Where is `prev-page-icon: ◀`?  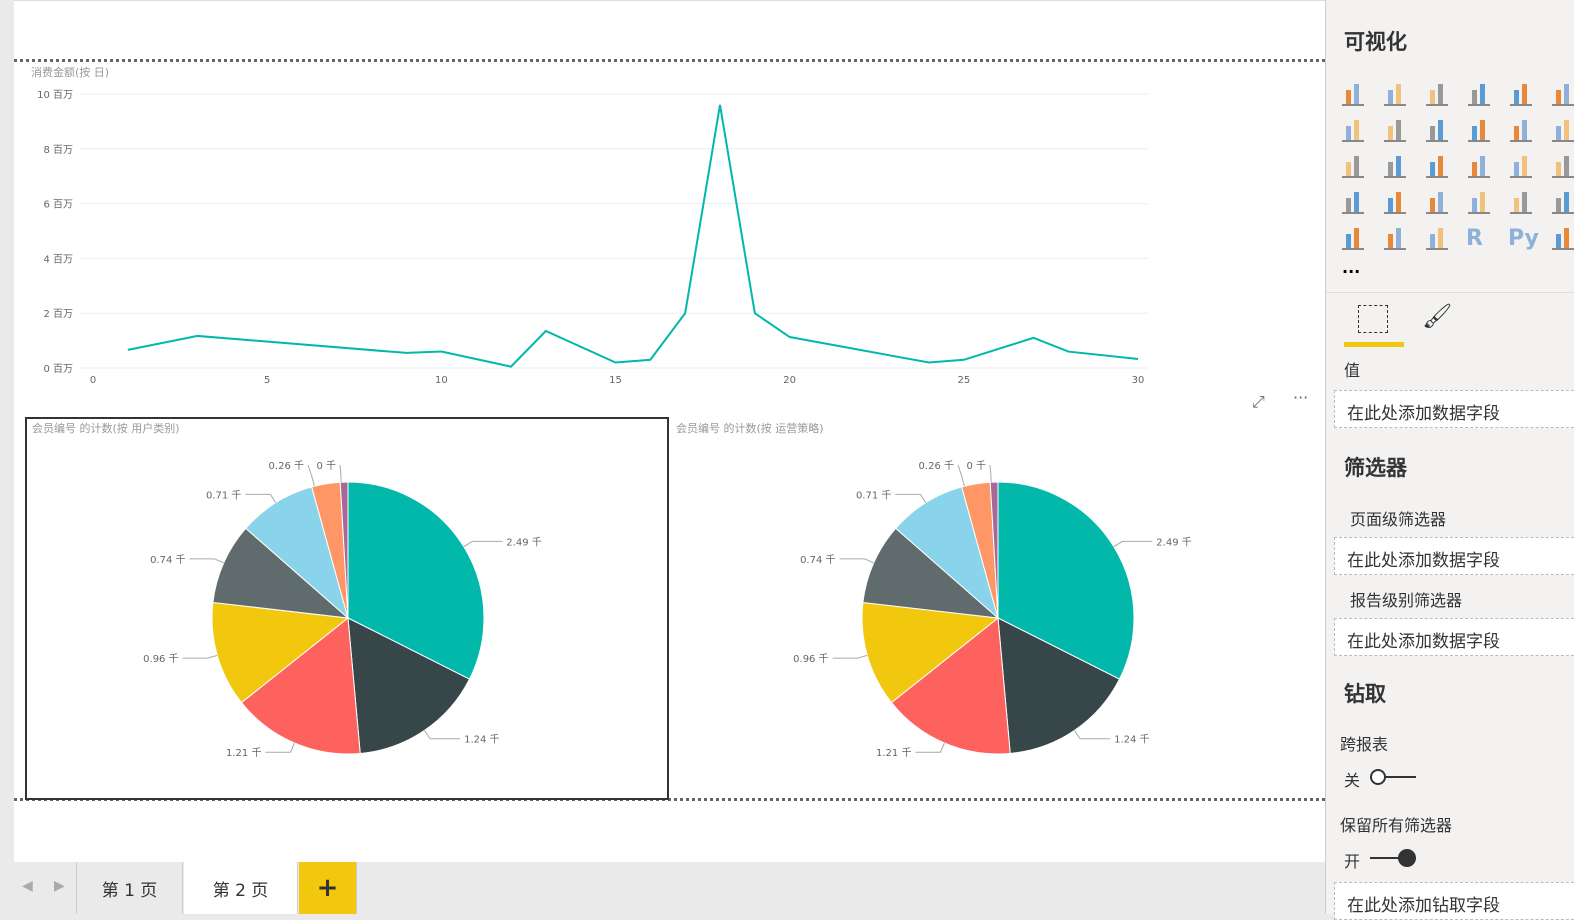 prev-page-icon: ◀ is located at coordinates (27, 886).